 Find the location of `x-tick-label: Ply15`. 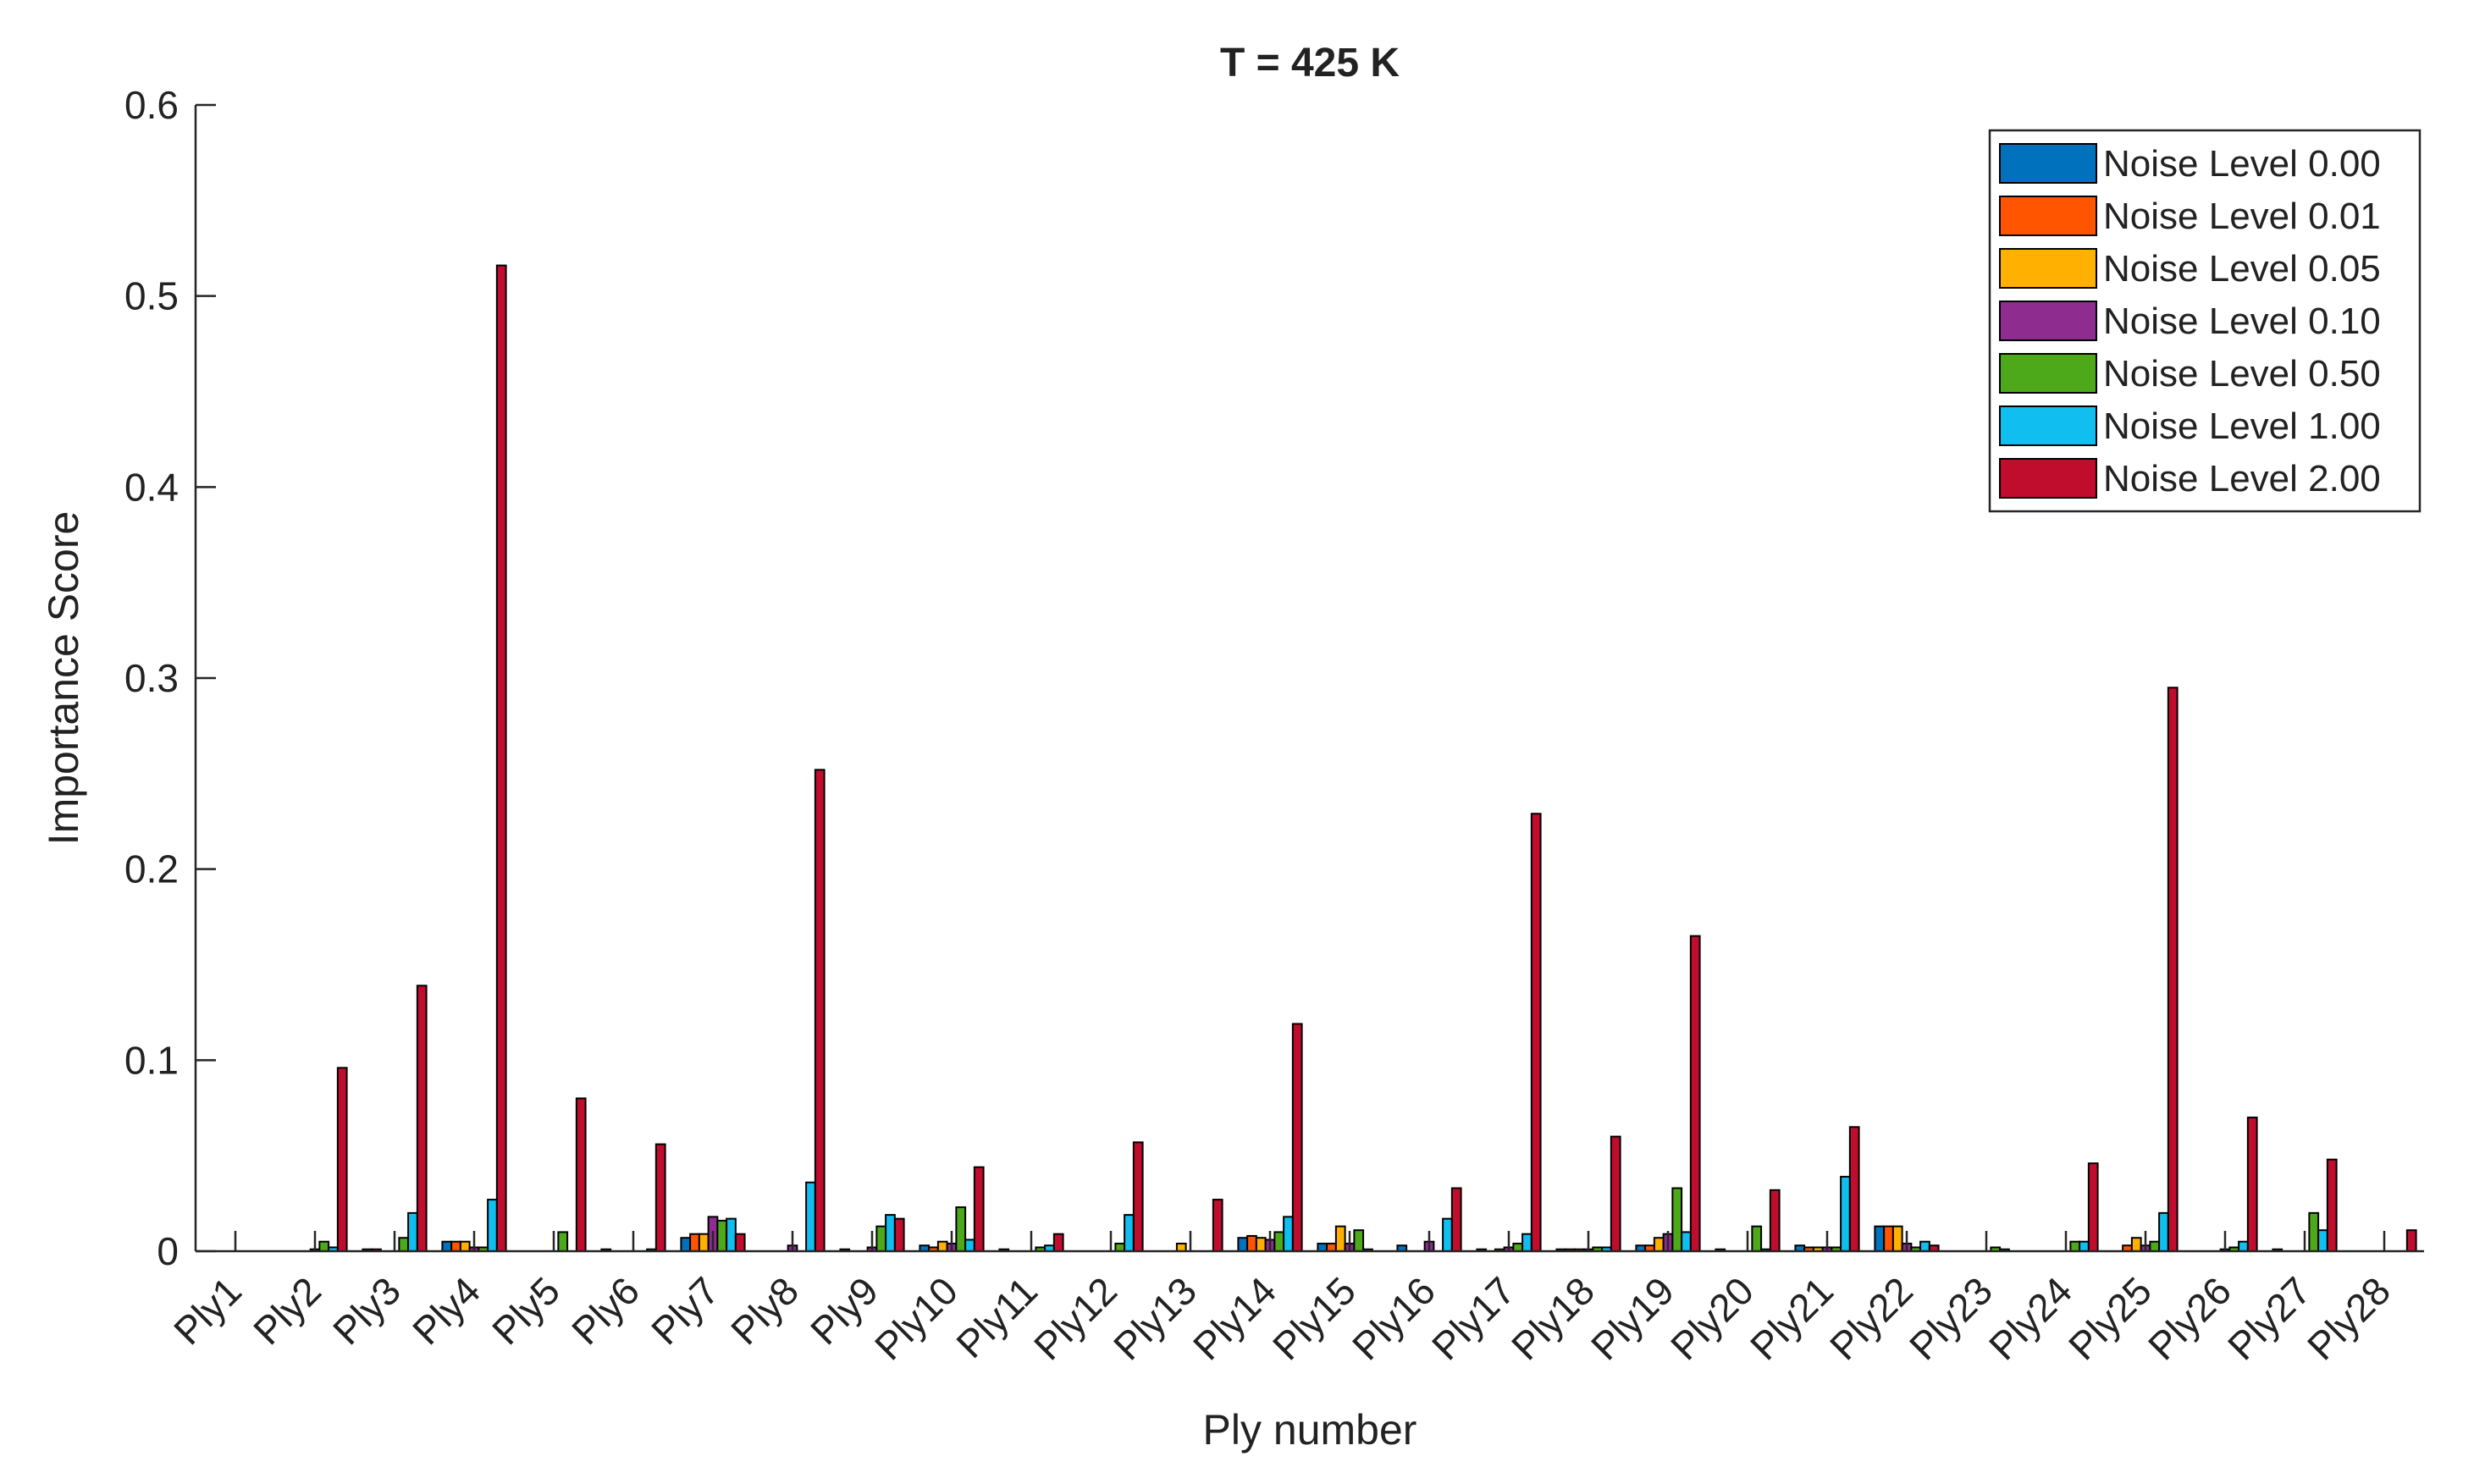

x-tick-label: Ply15 is located at coordinates (1314, 1318).